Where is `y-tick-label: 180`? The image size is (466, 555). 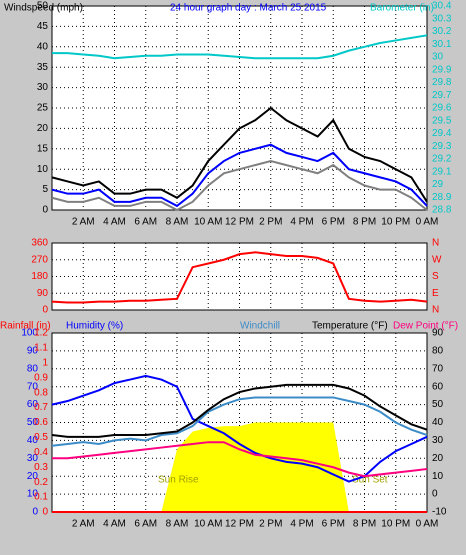
y-tick-label: 180 is located at coordinates (39, 276).